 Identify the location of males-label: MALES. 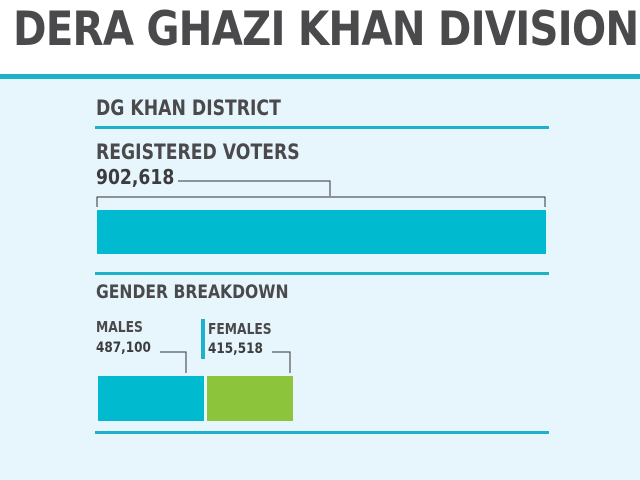
(119, 327).